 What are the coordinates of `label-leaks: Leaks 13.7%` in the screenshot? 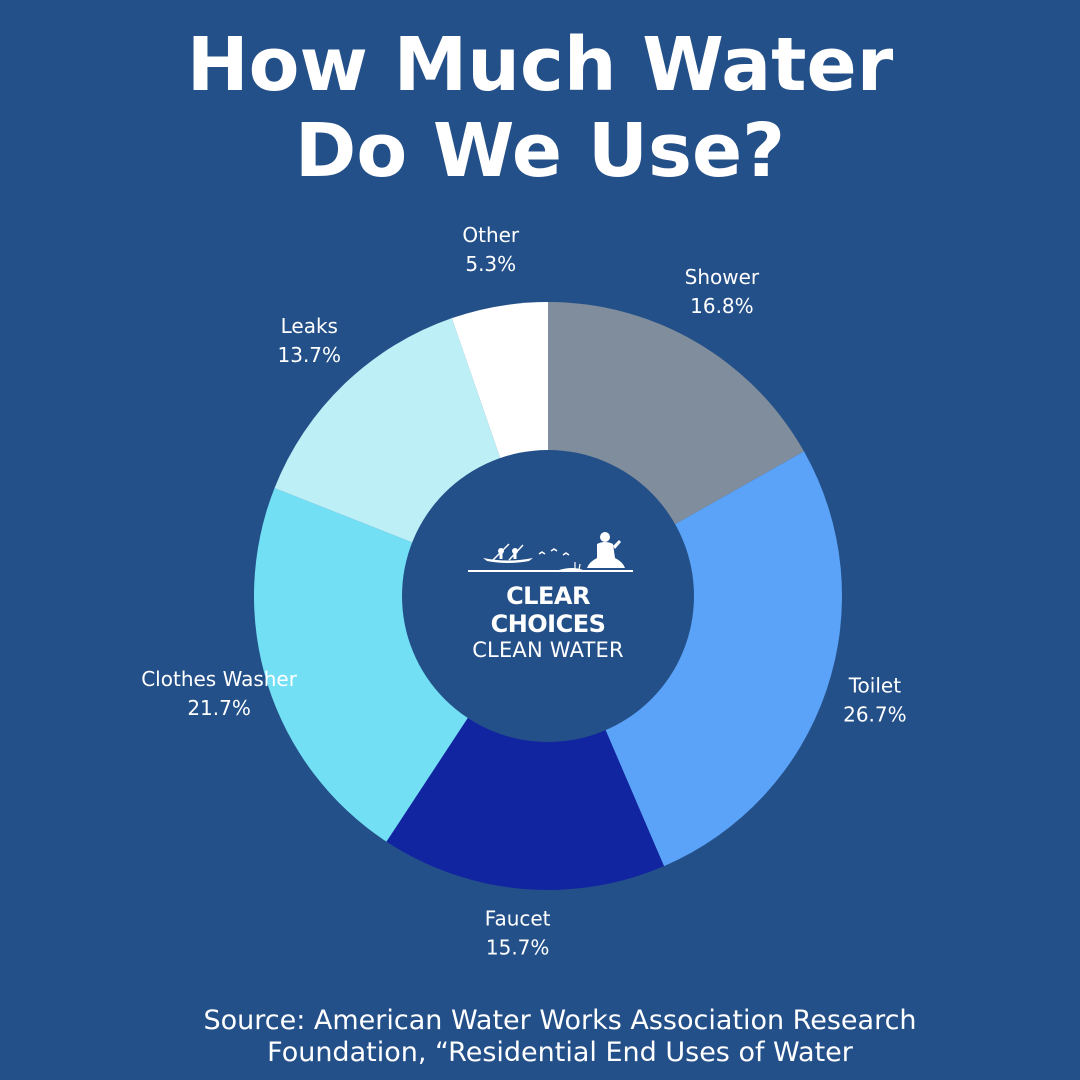 It's located at (310, 340).